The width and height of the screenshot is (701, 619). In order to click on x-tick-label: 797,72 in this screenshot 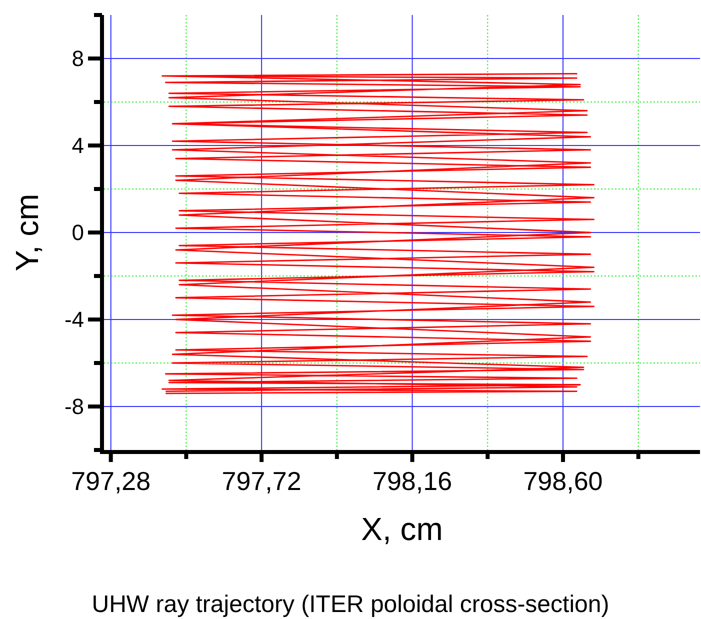, I will do `click(262, 481)`.